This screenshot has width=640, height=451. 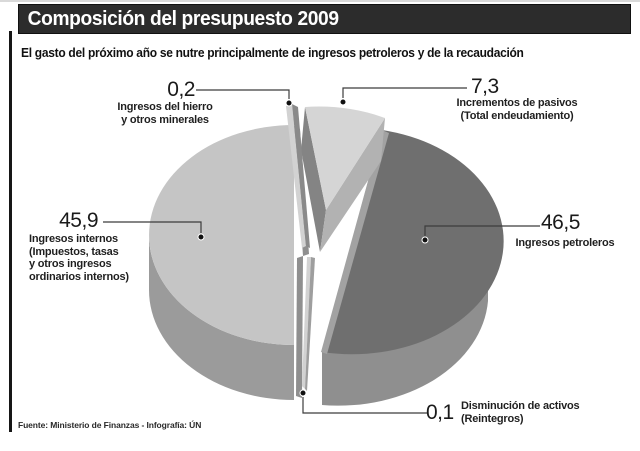 What do you see at coordinates (345, 158) in the screenshot?
I see `slice-pasivos-top` at bounding box center [345, 158].